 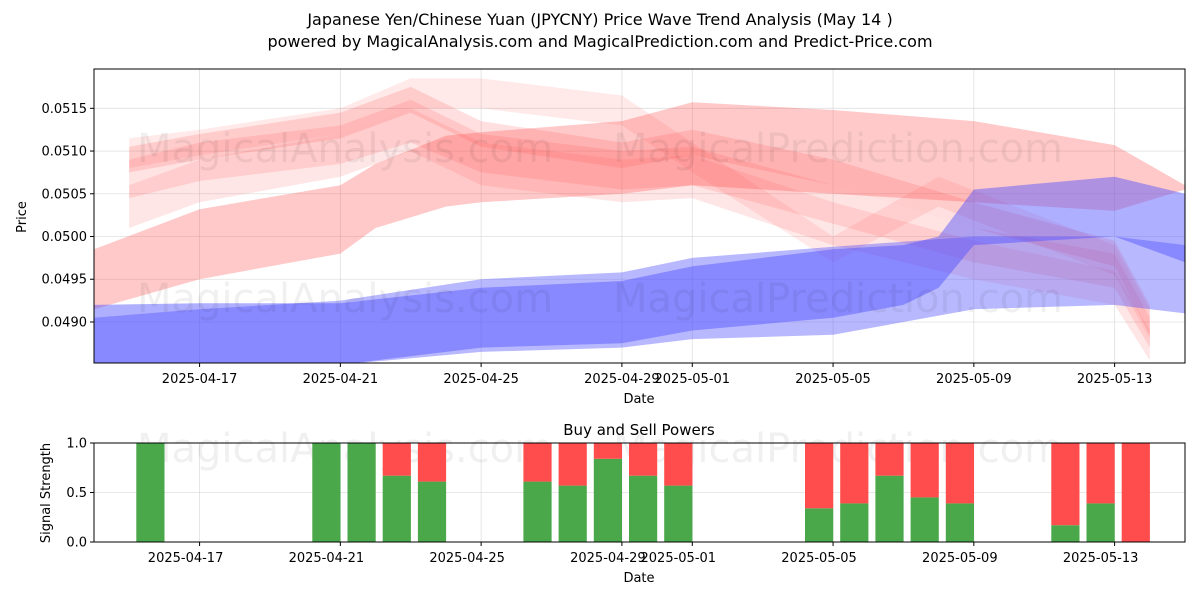 I want to click on price-y-tick-label: 0.0495, so click(x=65, y=280).